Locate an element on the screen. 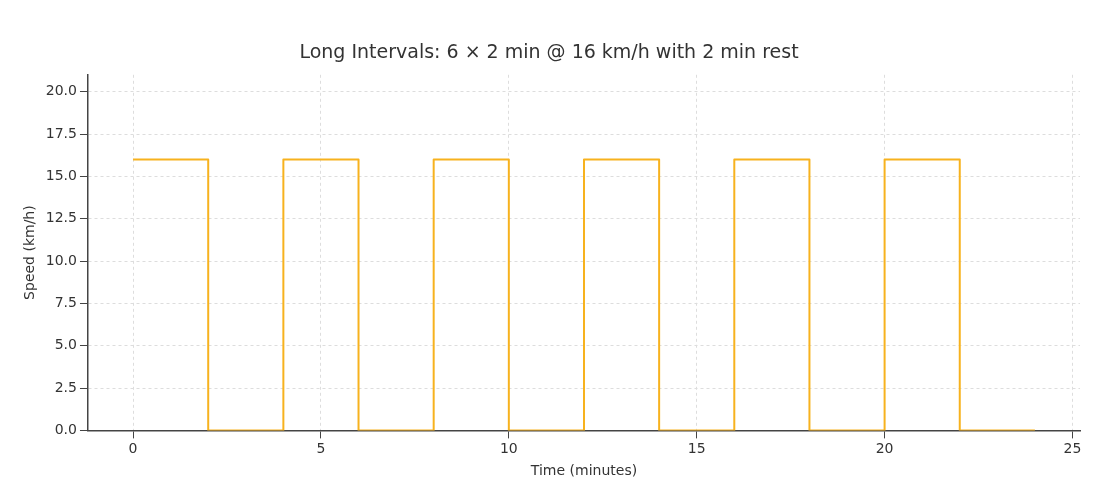 Image resolution: width=1100 pixels, height=500 pixels. y-tick-label: 2.5 is located at coordinates (65, 386).